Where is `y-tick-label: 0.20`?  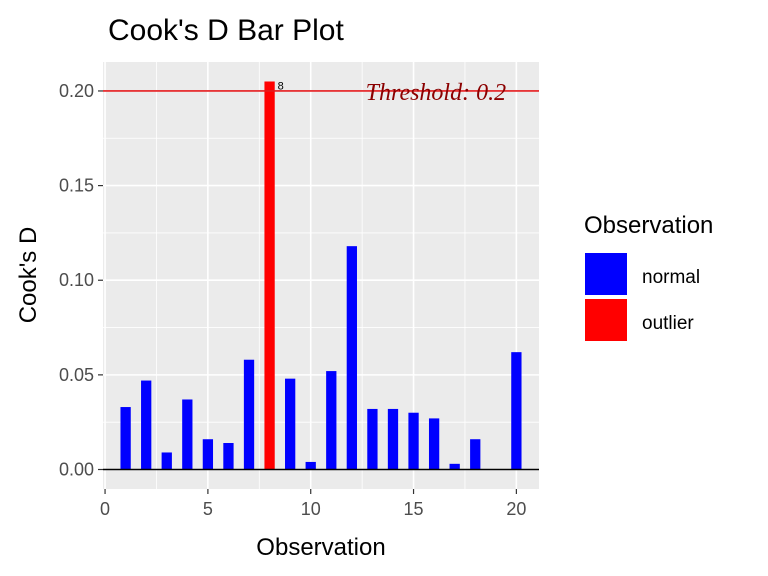
y-tick-label: 0.20 is located at coordinates (76, 91).